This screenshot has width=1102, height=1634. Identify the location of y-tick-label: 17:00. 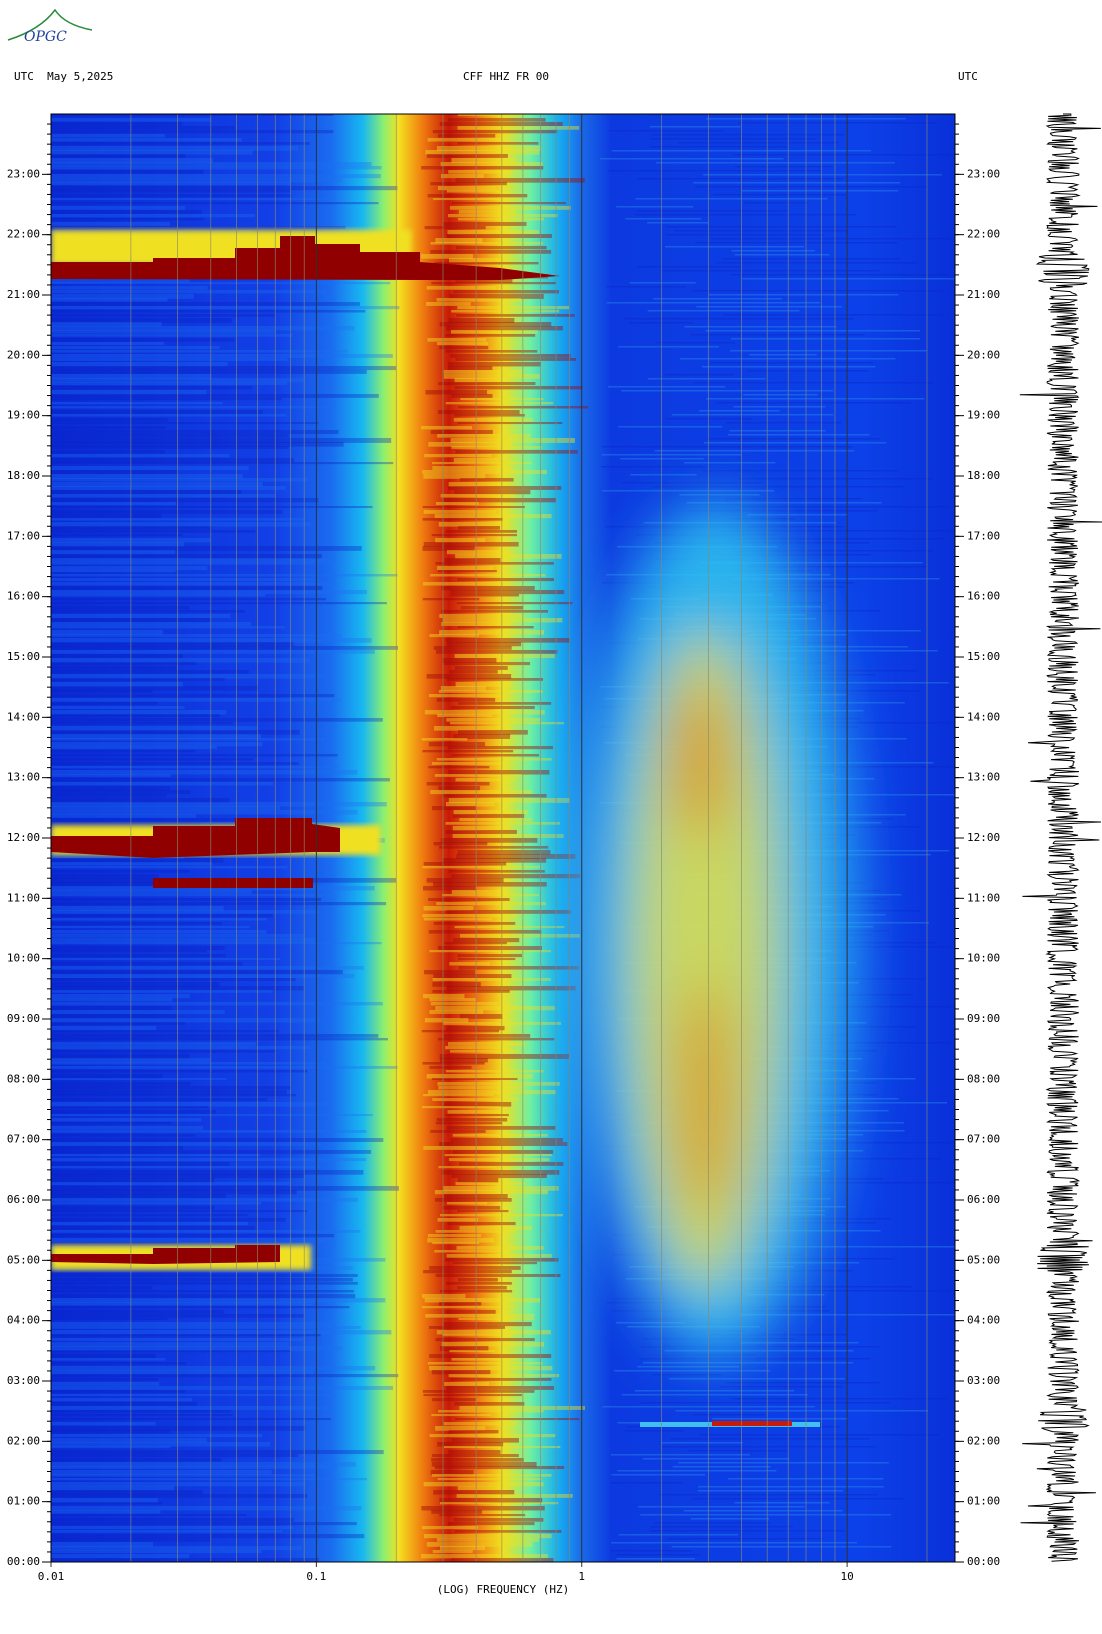
(23, 535).